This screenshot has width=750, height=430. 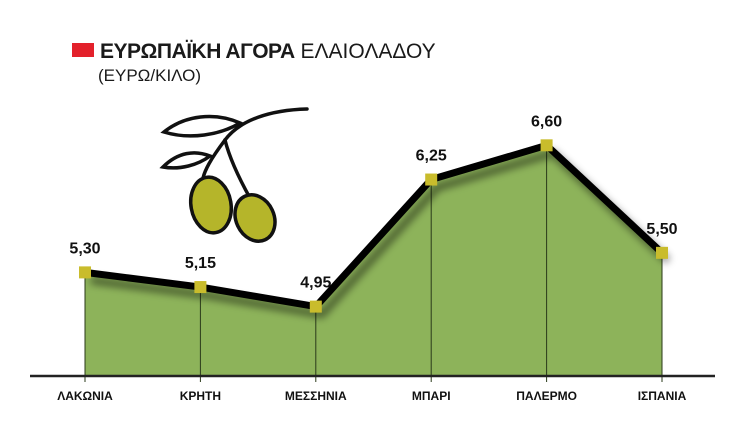 I want to click on data-label: 5,15, so click(x=200, y=263).